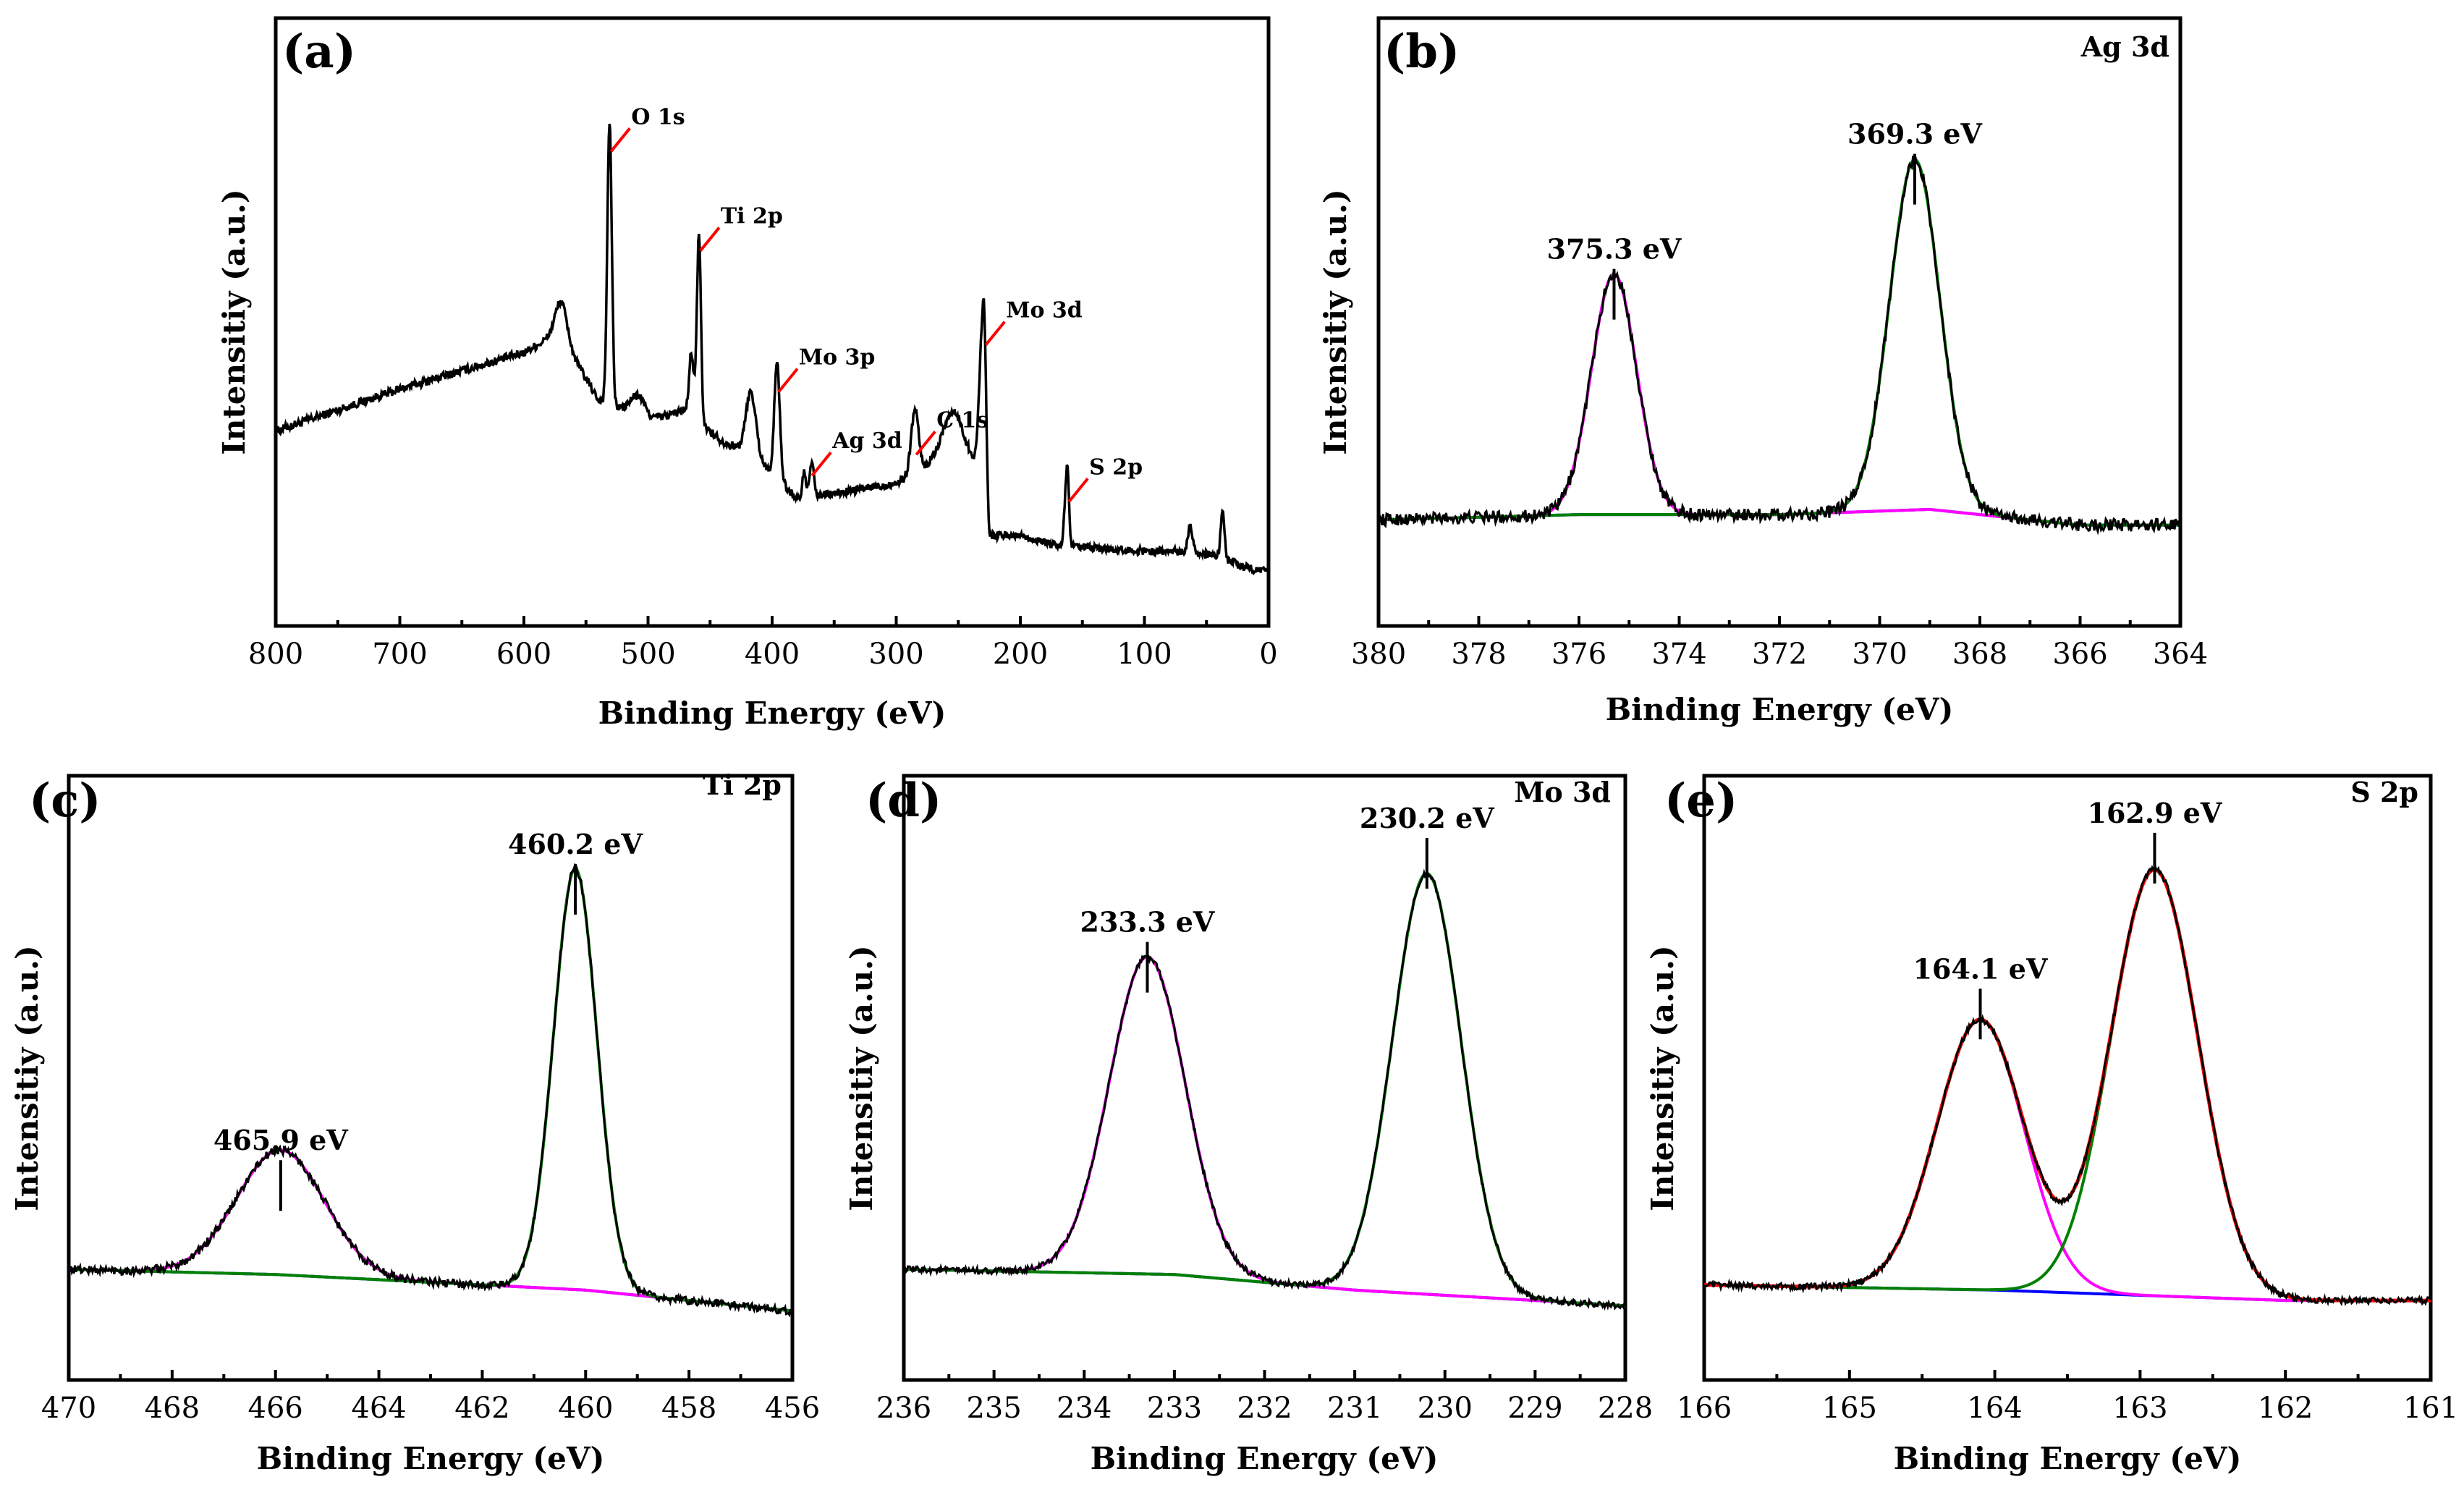 Image resolution: width=2464 pixels, height=1490 pixels. What do you see at coordinates (688, 1408) in the screenshot?
I see `panel-c-xtick-label: 458` at bounding box center [688, 1408].